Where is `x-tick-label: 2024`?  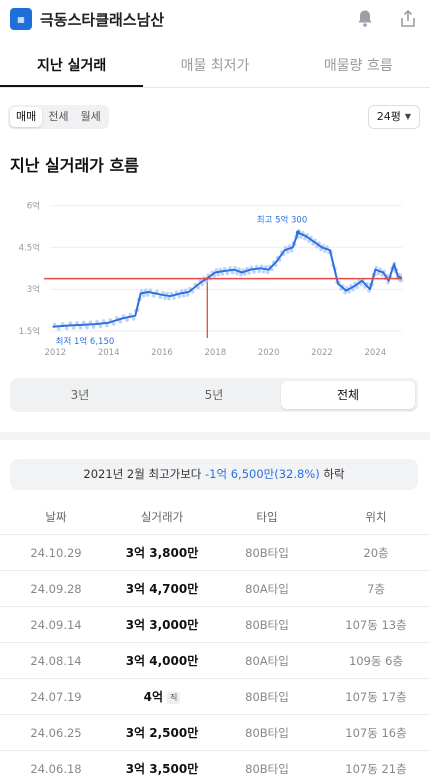 x-tick-label: 2024 is located at coordinates (376, 353).